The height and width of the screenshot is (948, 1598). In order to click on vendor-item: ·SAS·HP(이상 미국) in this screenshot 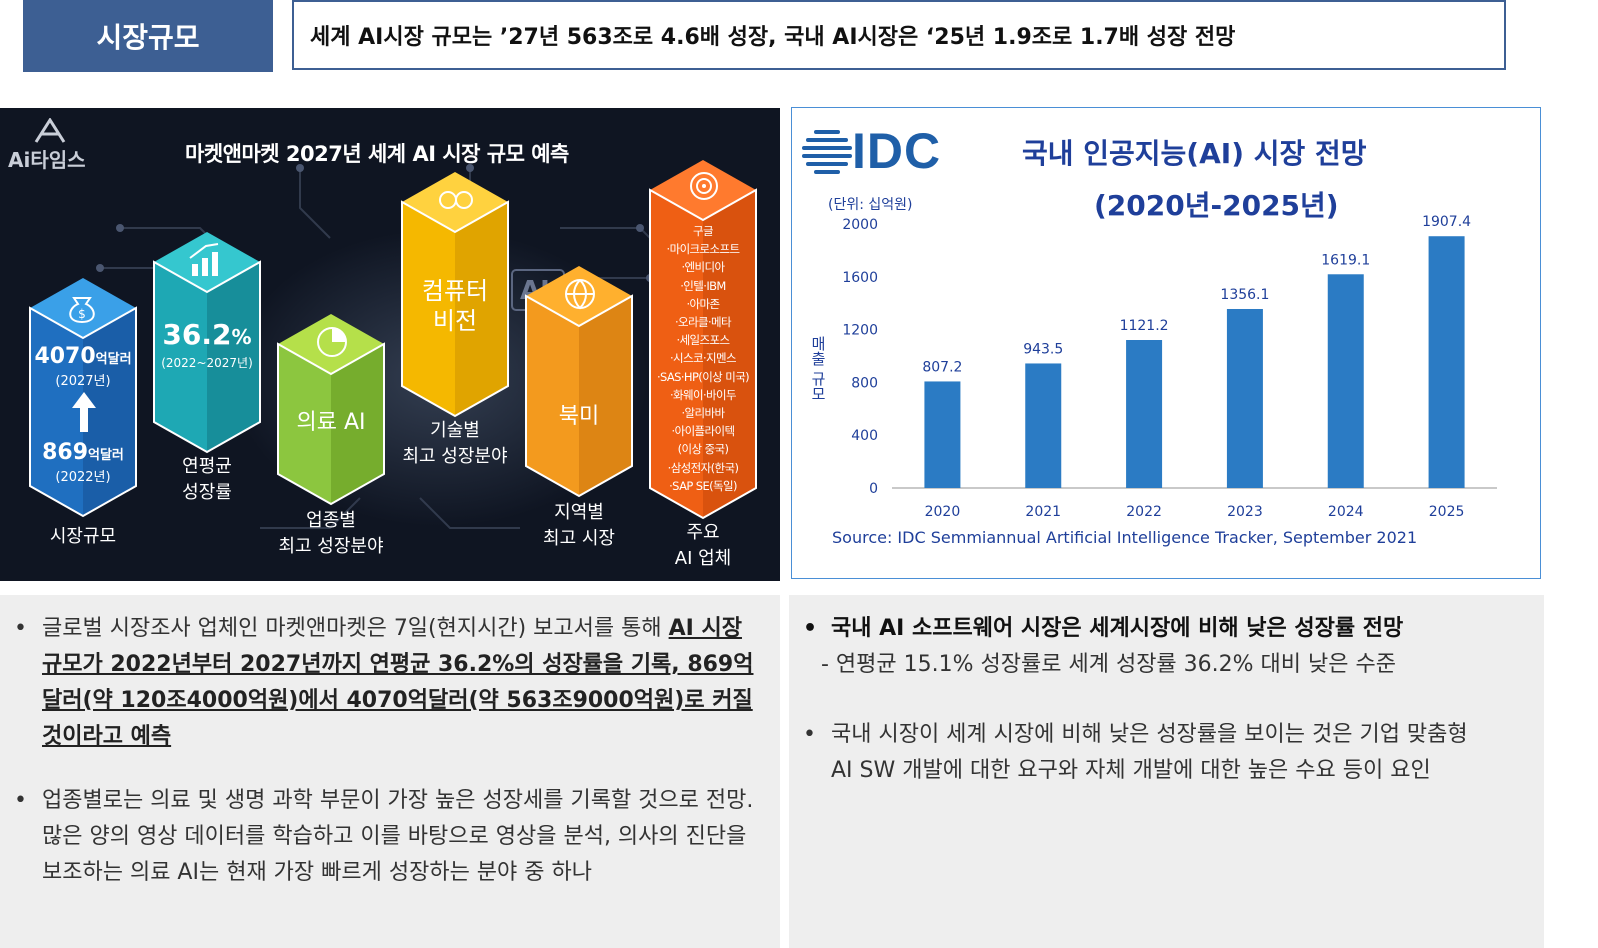, I will do `click(703, 376)`.